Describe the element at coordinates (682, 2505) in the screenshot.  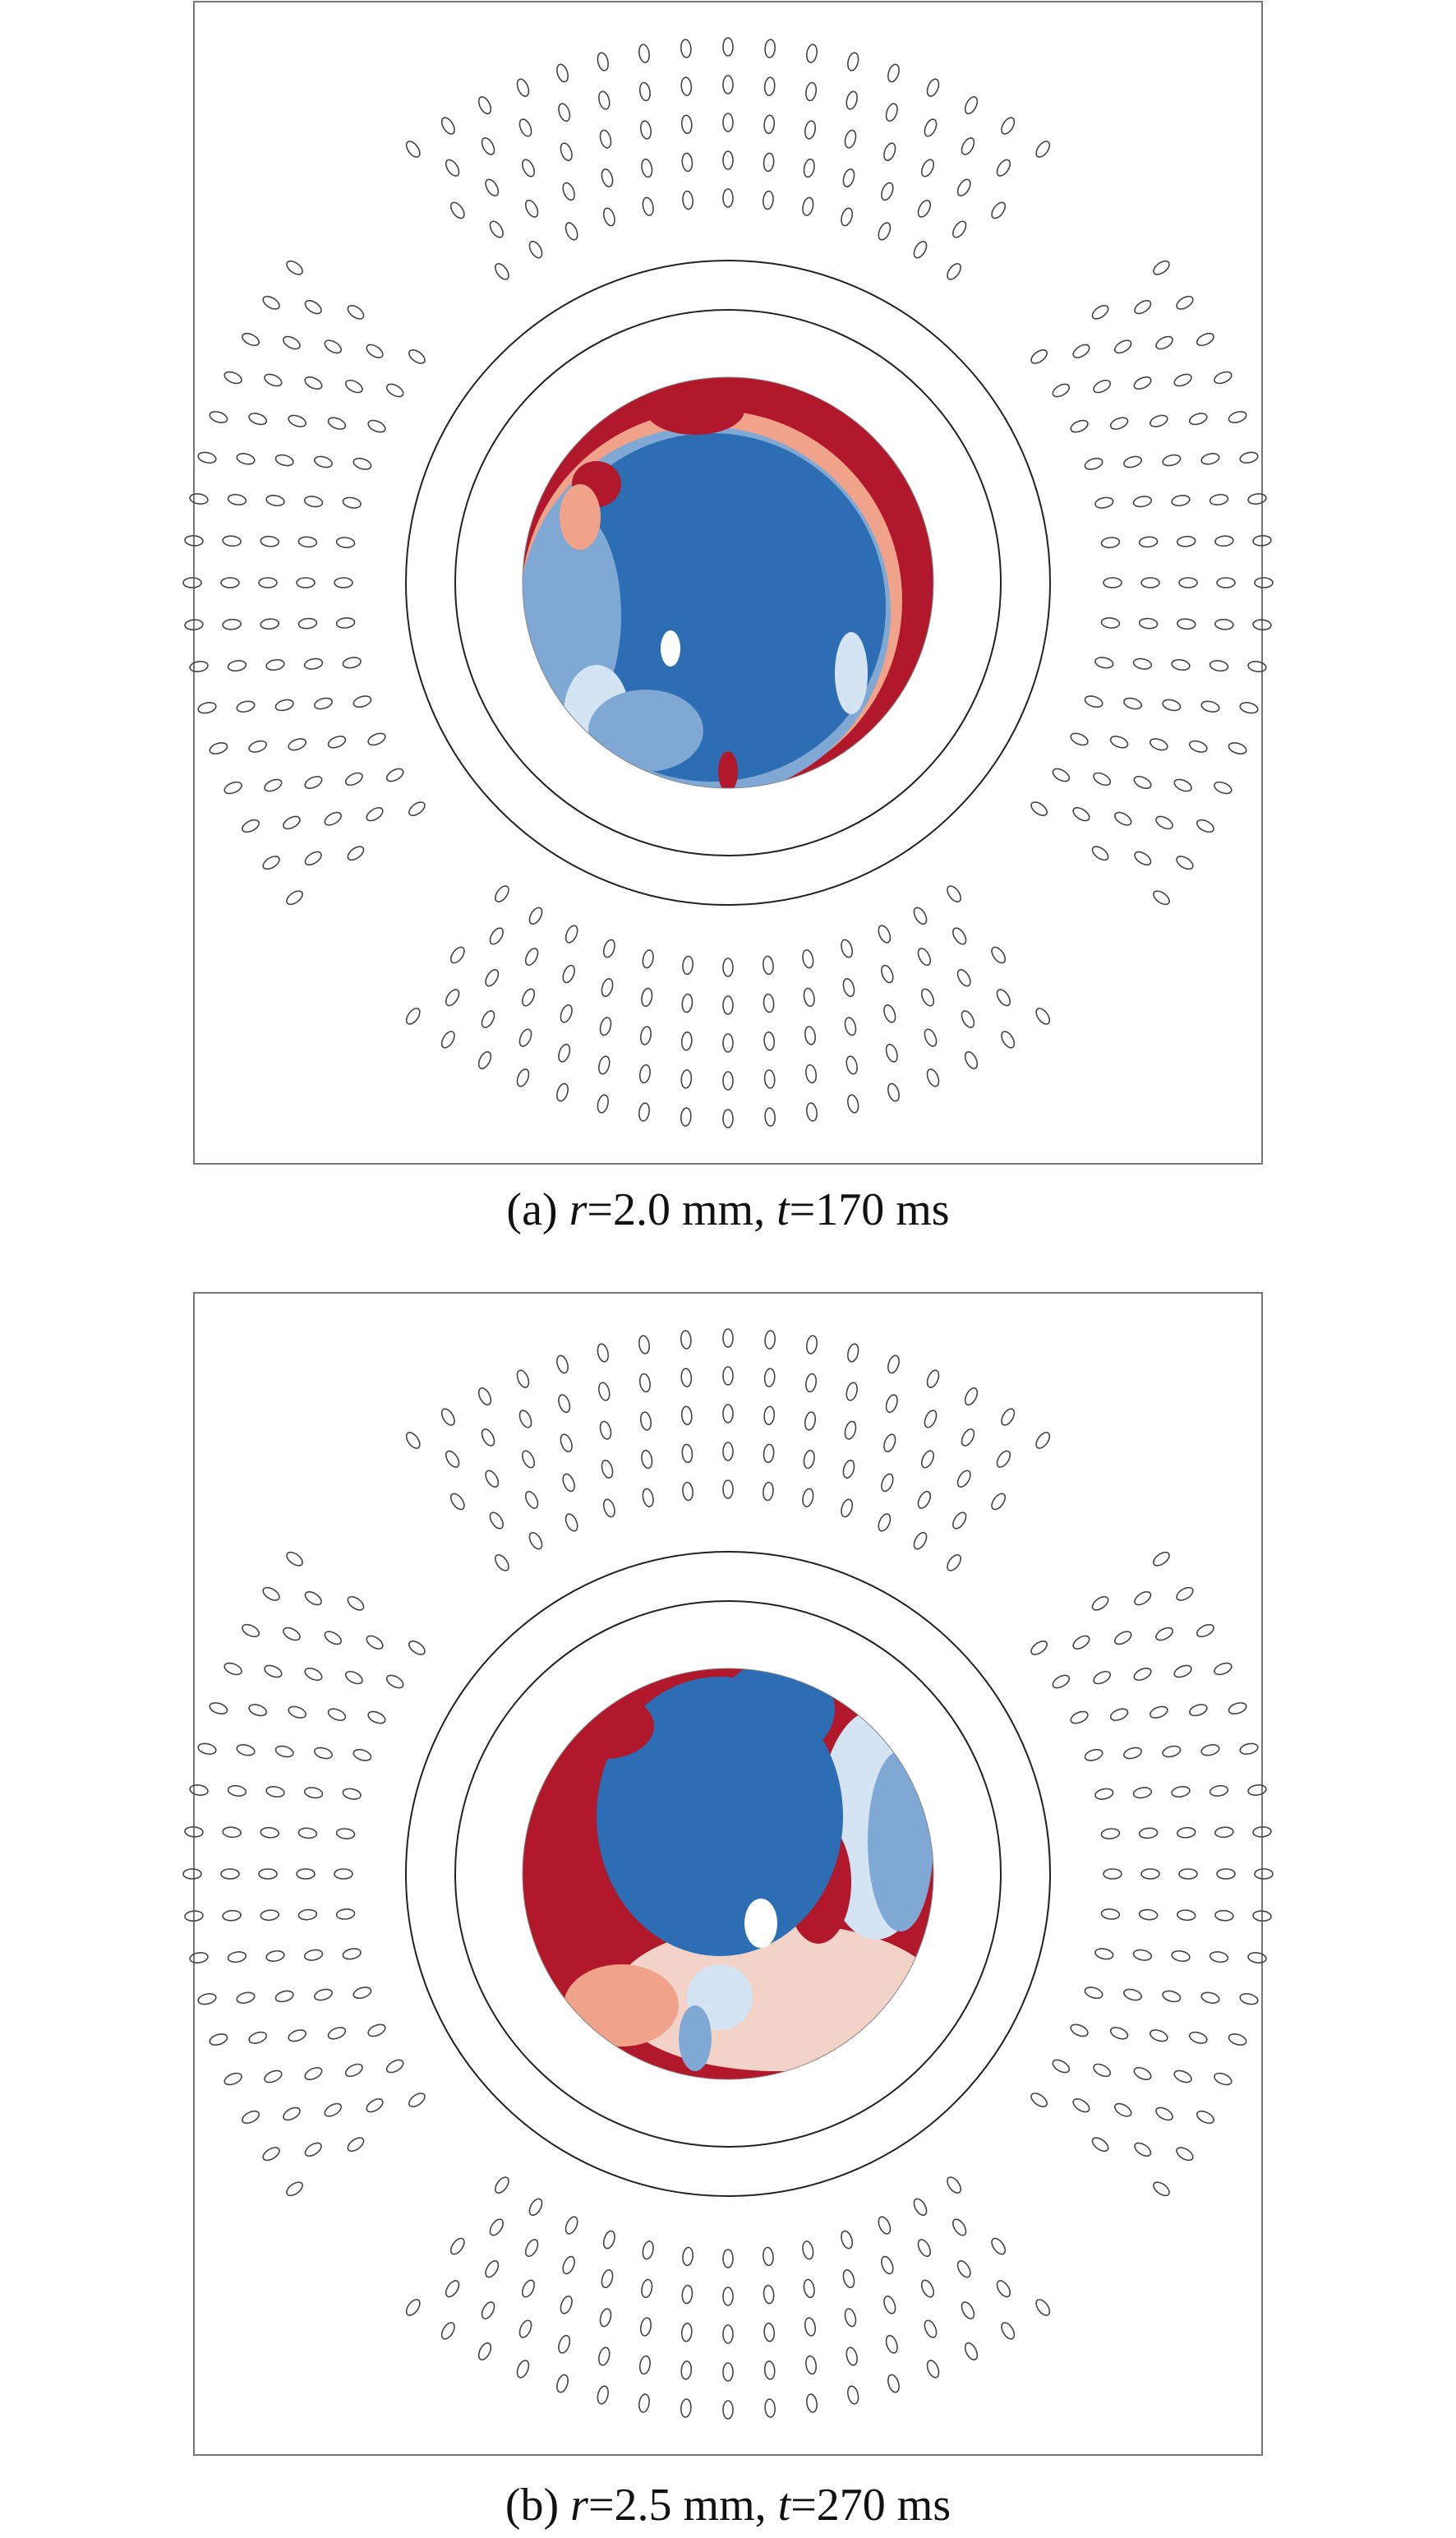
I see `caption-text: =2.5 mm,` at that location.